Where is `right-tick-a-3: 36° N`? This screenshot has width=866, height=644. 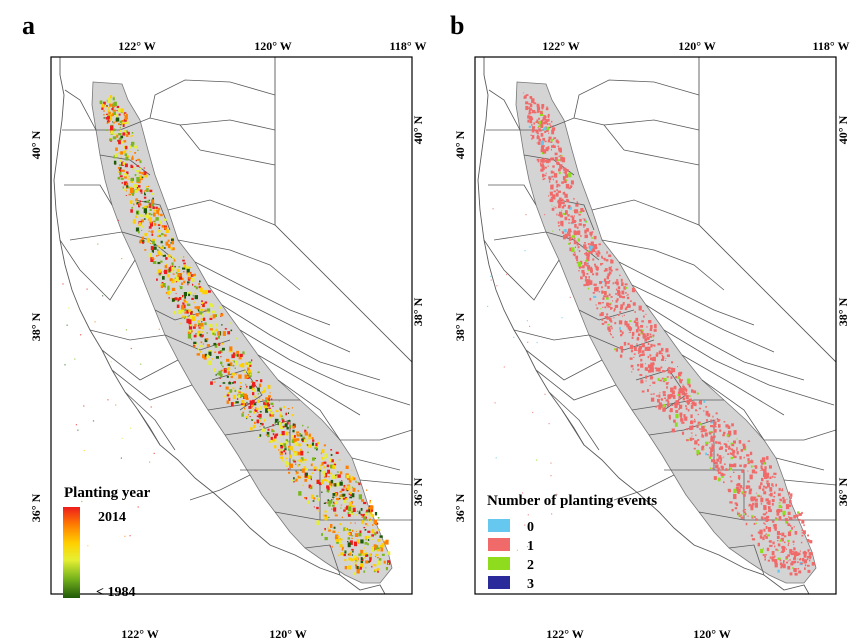 right-tick-a-3: 36° N is located at coordinates (418, 491).